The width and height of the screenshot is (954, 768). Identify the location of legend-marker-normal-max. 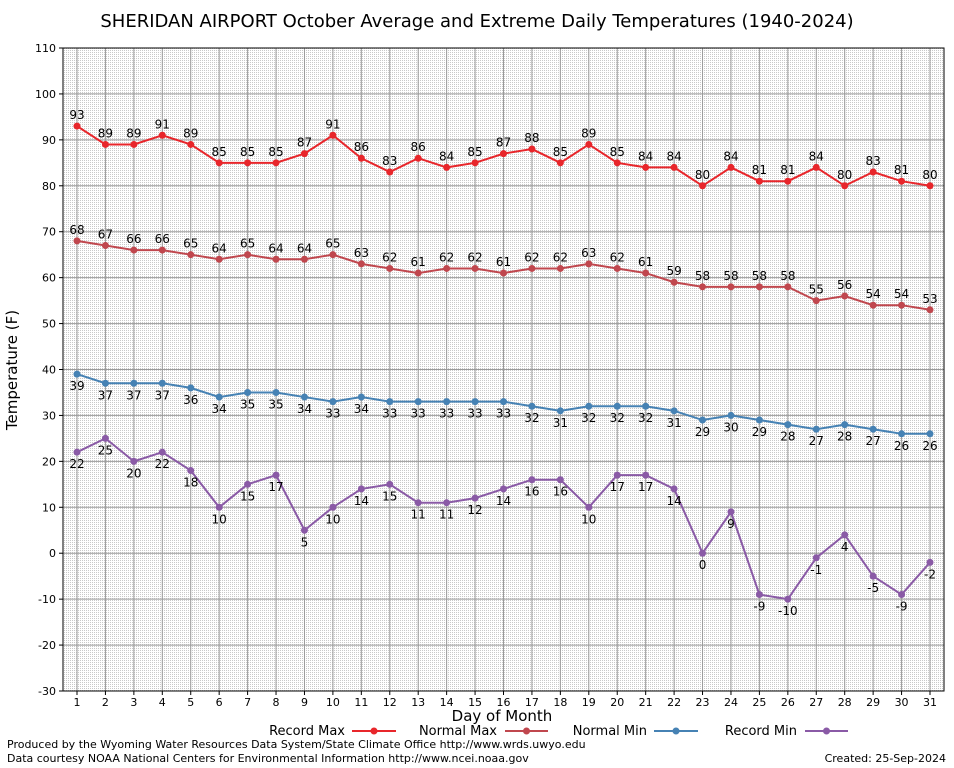
(526, 731).